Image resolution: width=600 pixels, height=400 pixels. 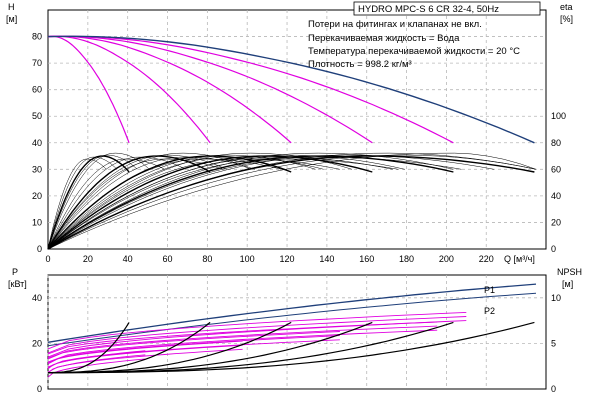 What do you see at coordinates (406, 259) in the screenshot?
I see `flow-tick-label: 180` at bounding box center [406, 259].